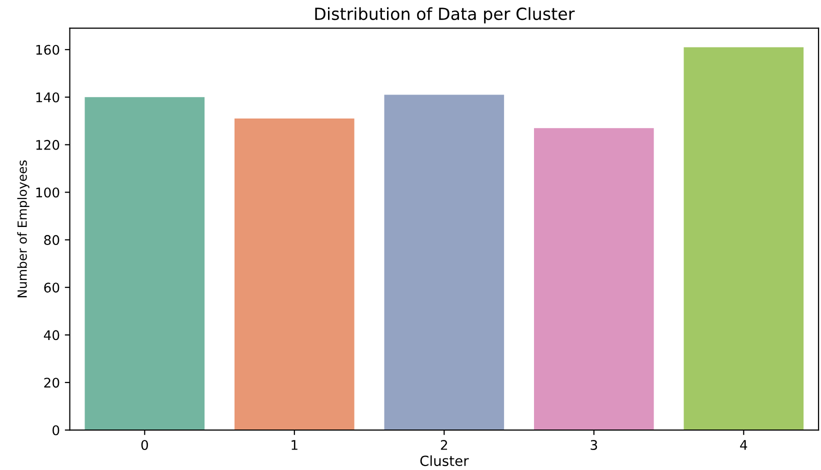 Image resolution: width=821 pixels, height=470 pixels. I want to click on y-tick-label: 0, so click(56, 430).